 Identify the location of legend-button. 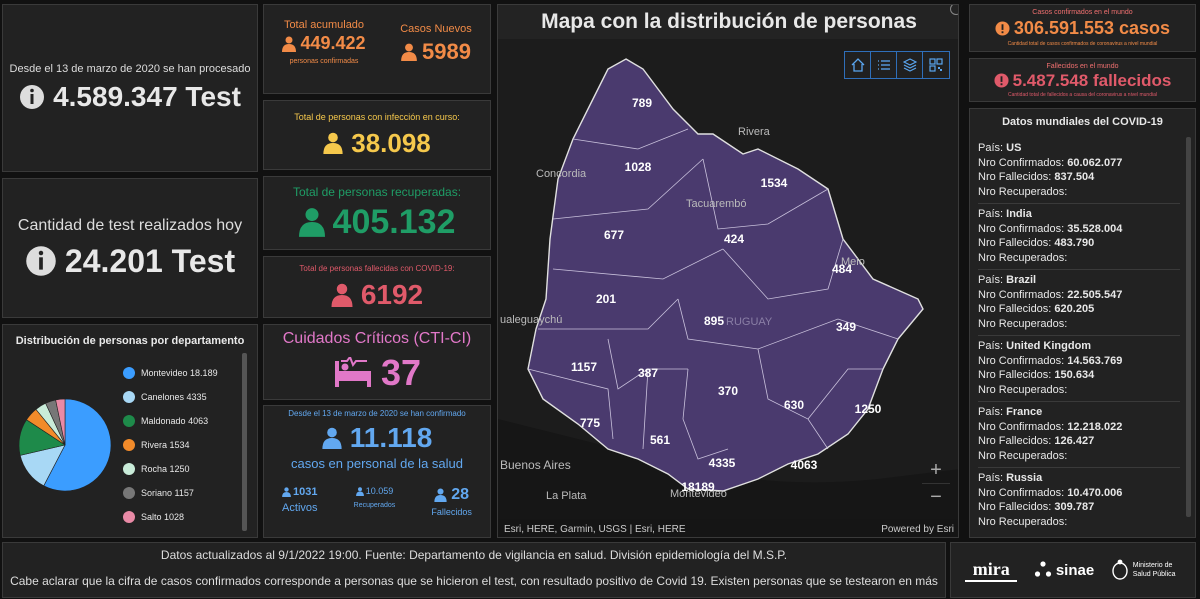
(884, 65).